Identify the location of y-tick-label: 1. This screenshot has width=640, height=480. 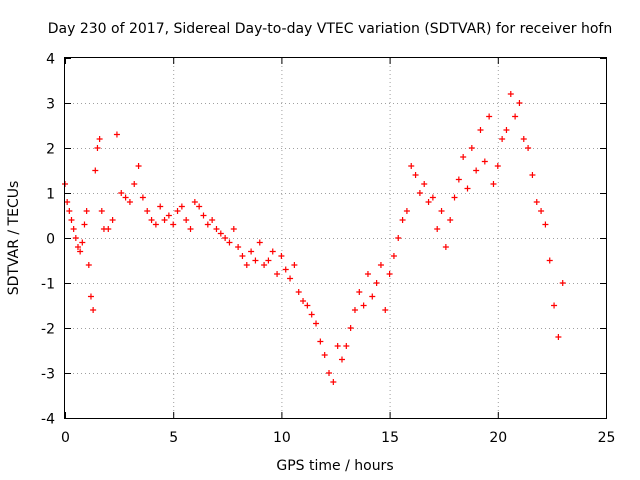
(50, 195).